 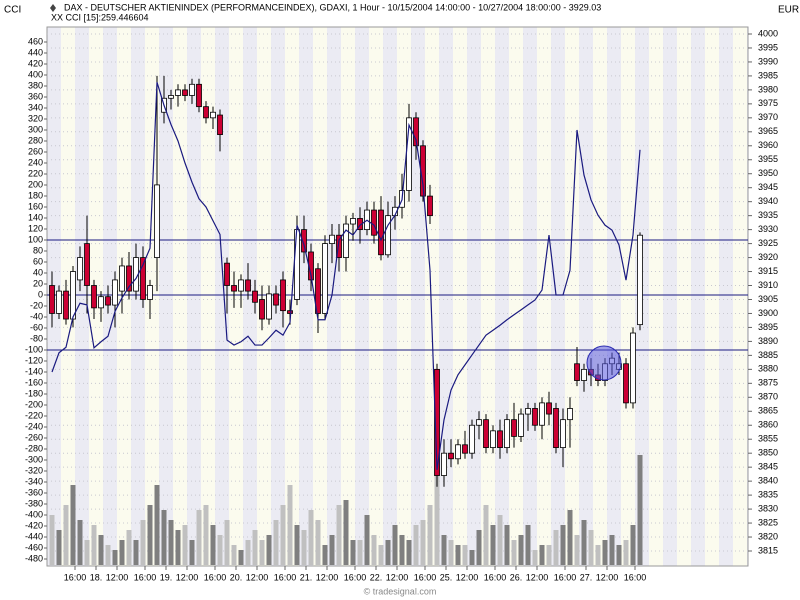 What do you see at coordinates (35, 151) in the screenshot?
I see `y-tick-label: 260` at bounding box center [35, 151].